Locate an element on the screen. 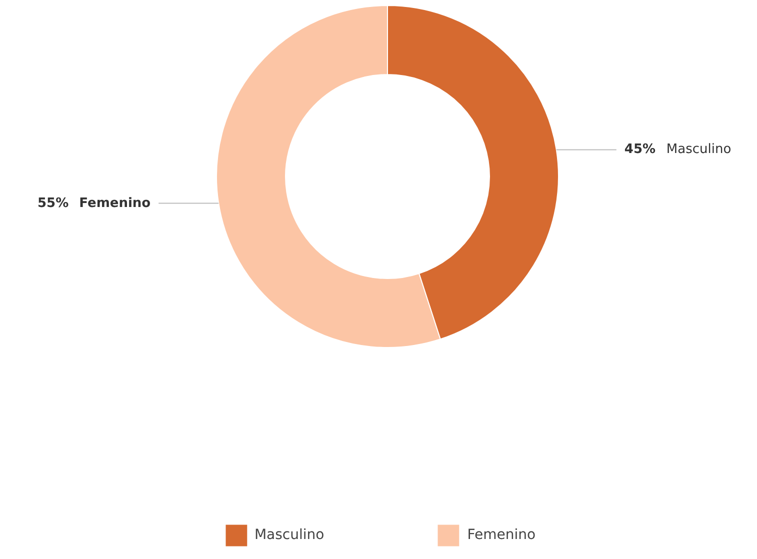  data-label: 55% is located at coordinates (53, 203).